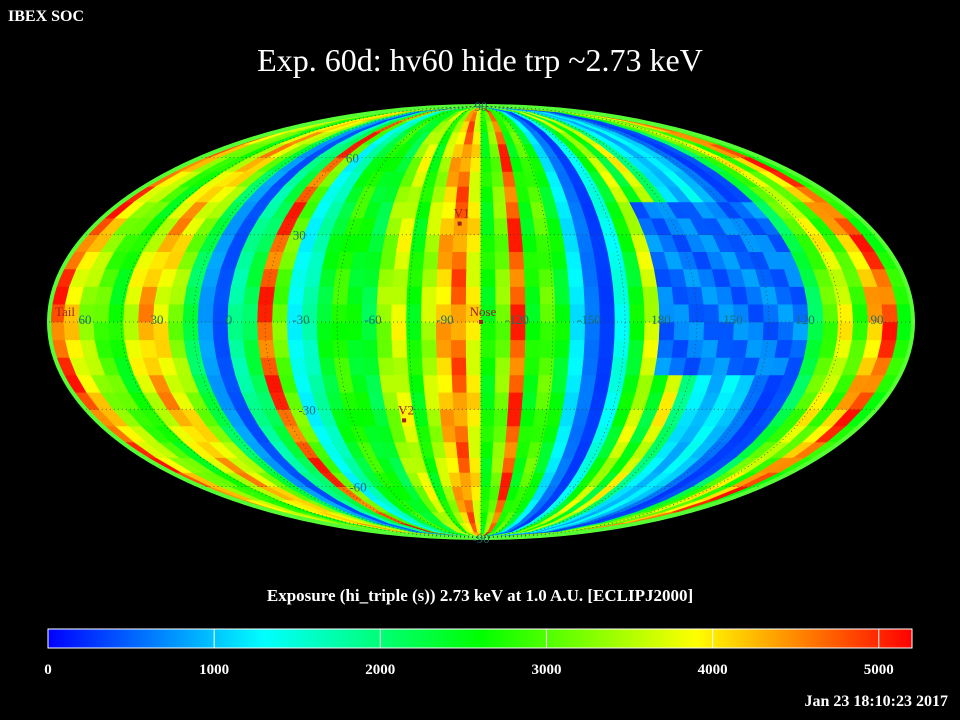  What do you see at coordinates (589, 319) in the screenshot?
I see `longitude-label: -150` at bounding box center [589, 319].